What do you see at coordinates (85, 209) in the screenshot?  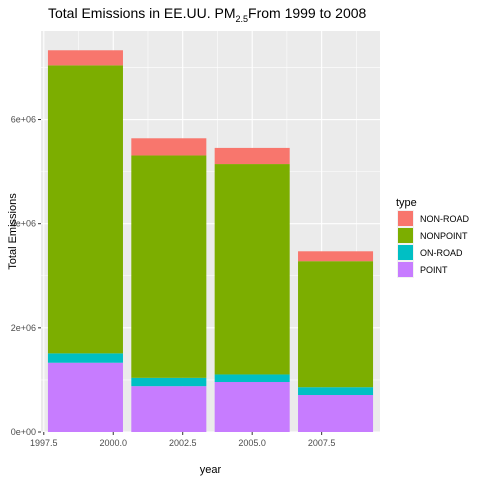 I see `bar-segment-nonpoint-1999` at bounding box center [85, 209].